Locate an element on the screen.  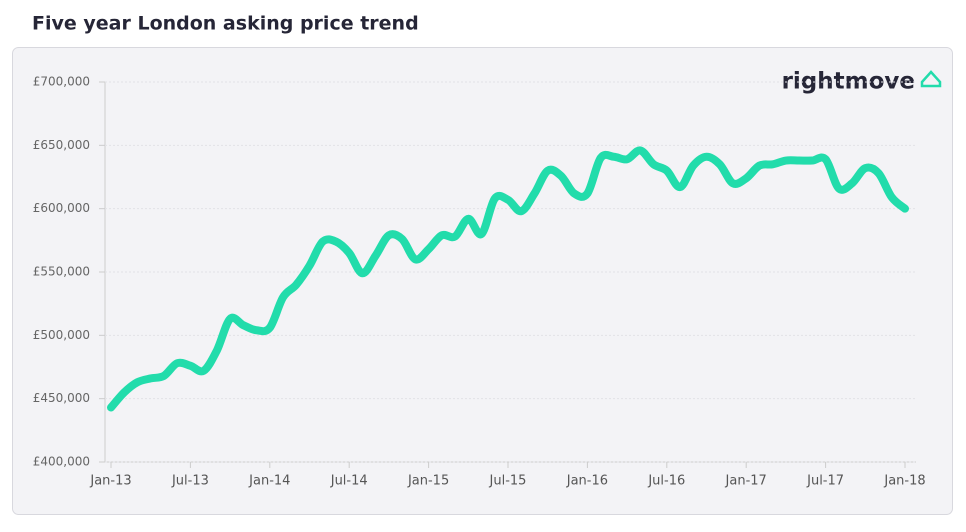
x-tick-label: Jan-13 is located at coordinates (110, 481).